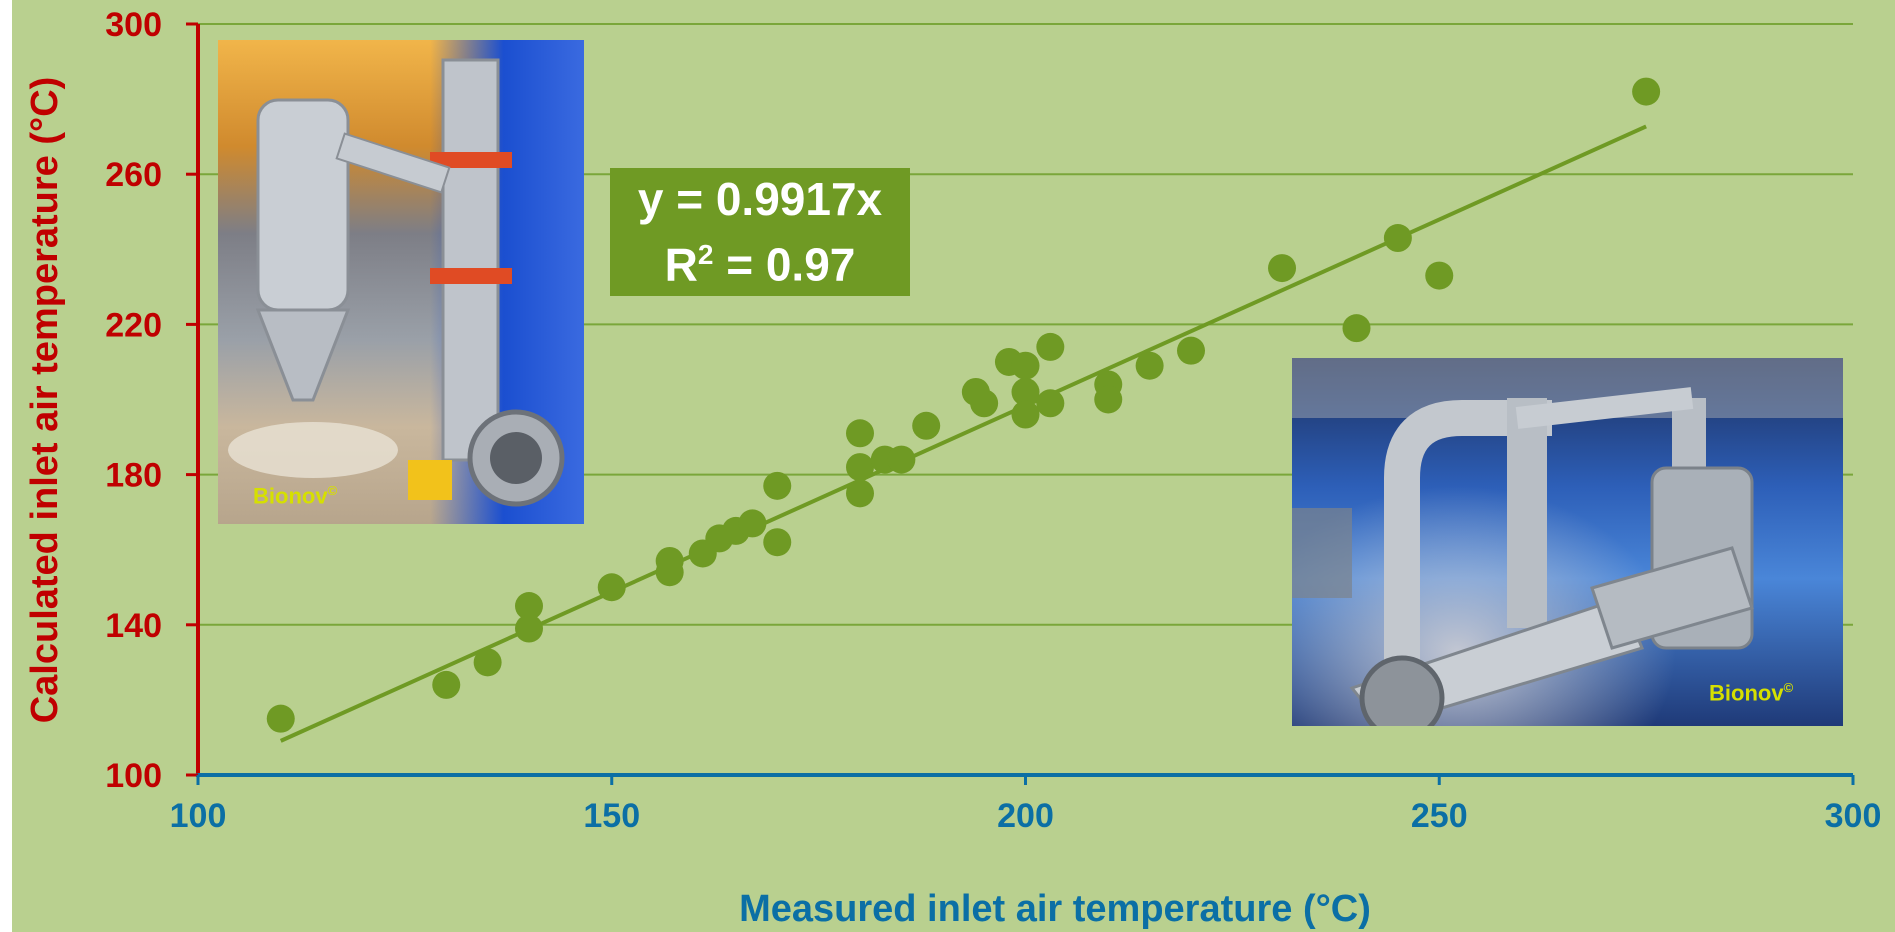 This screenshot has width=1895, height=932. I want to click on y-tick-label: 100, so click(133, 776).